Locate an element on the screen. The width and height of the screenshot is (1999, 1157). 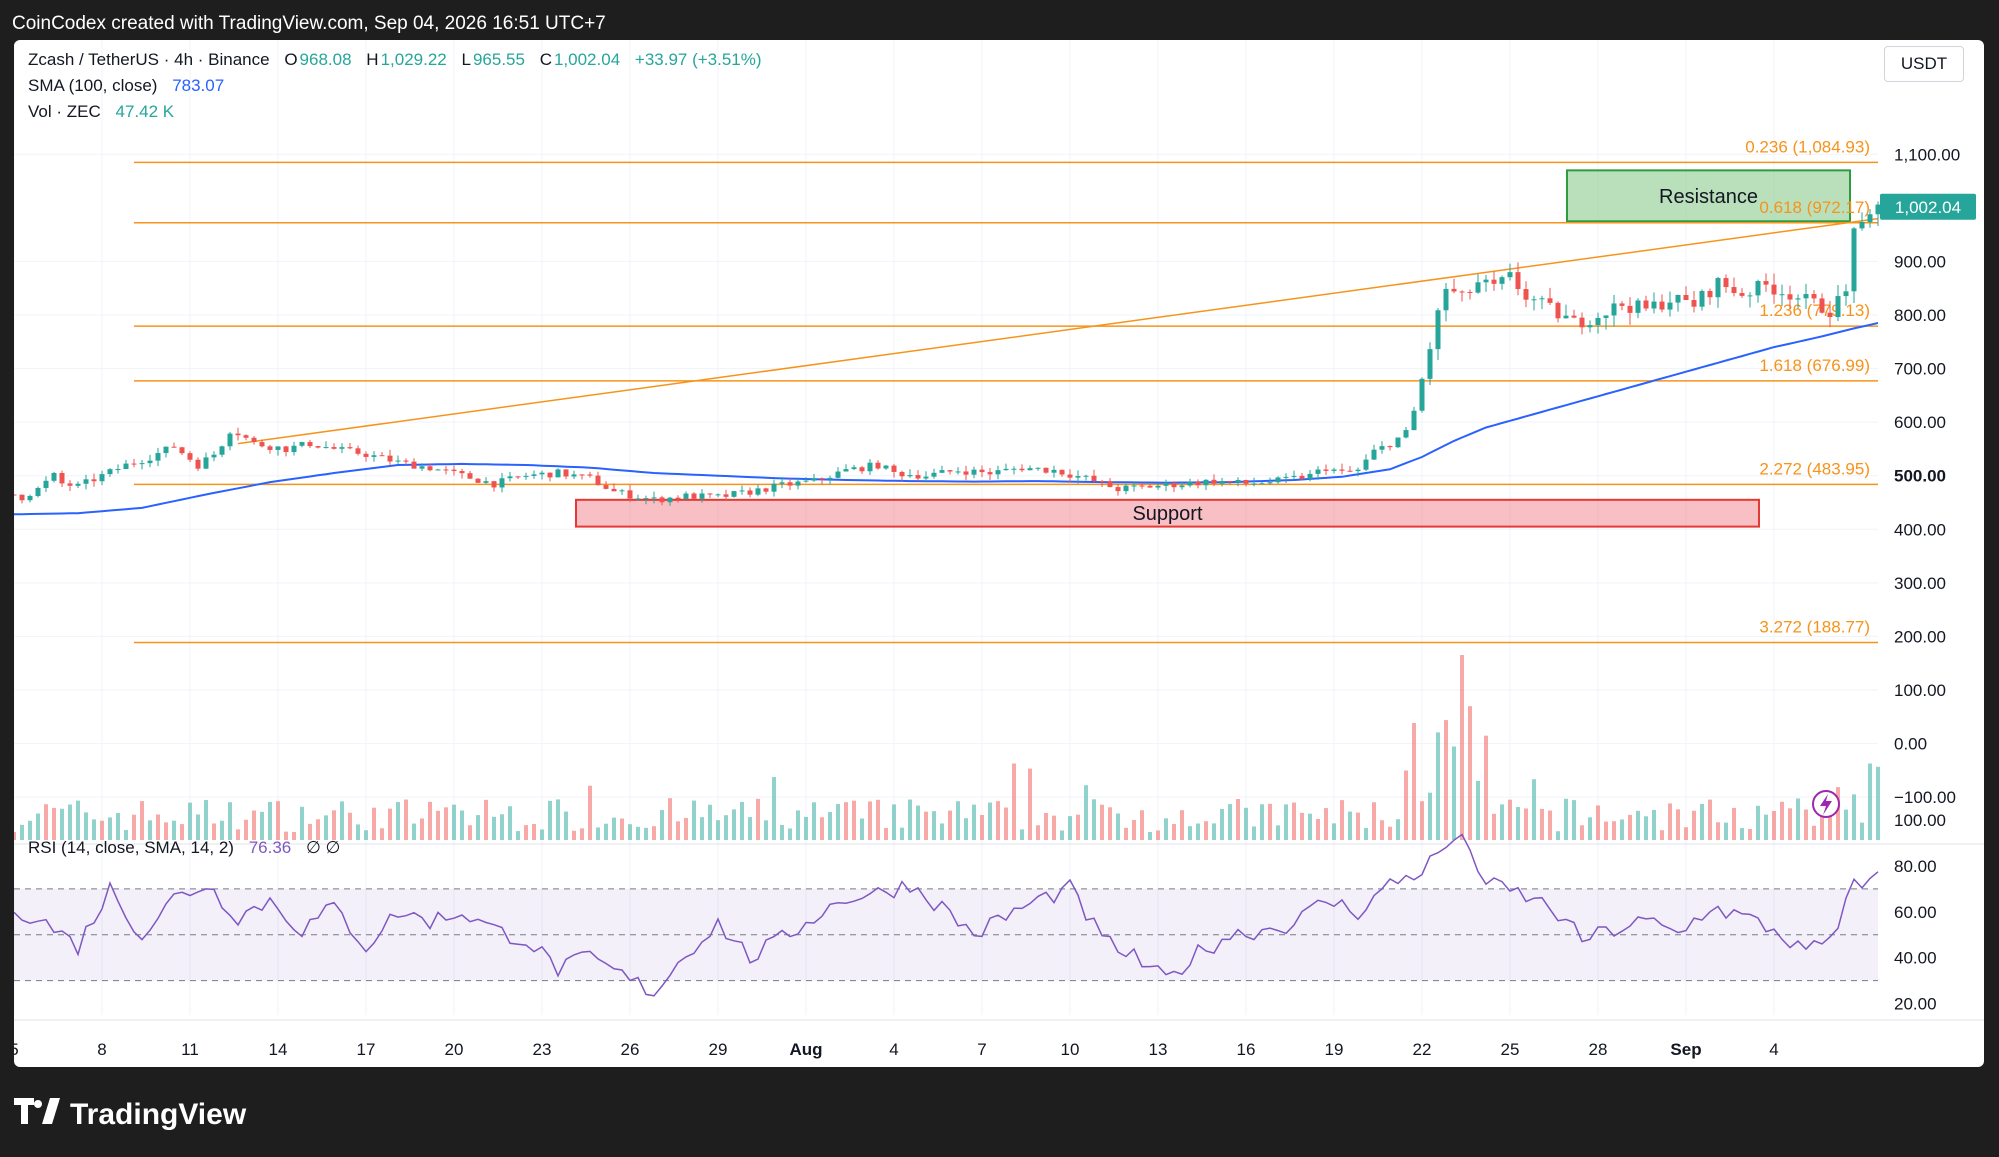
last-price-tag is located at coordinates (1928, 206).